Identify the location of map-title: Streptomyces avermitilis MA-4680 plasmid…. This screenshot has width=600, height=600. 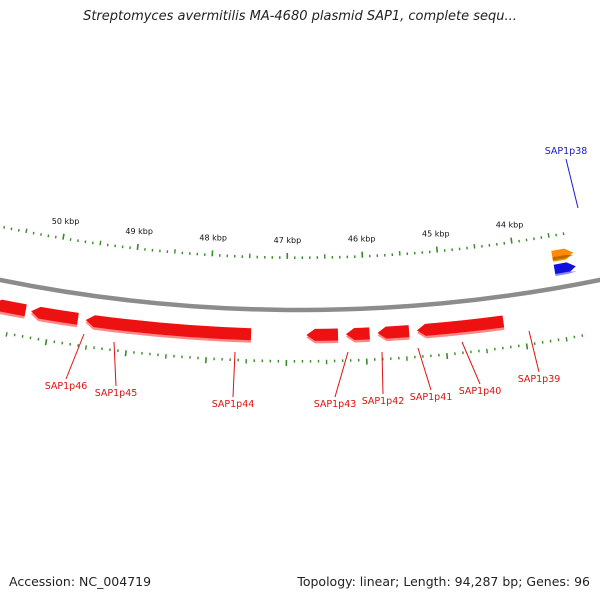
(300, 16).